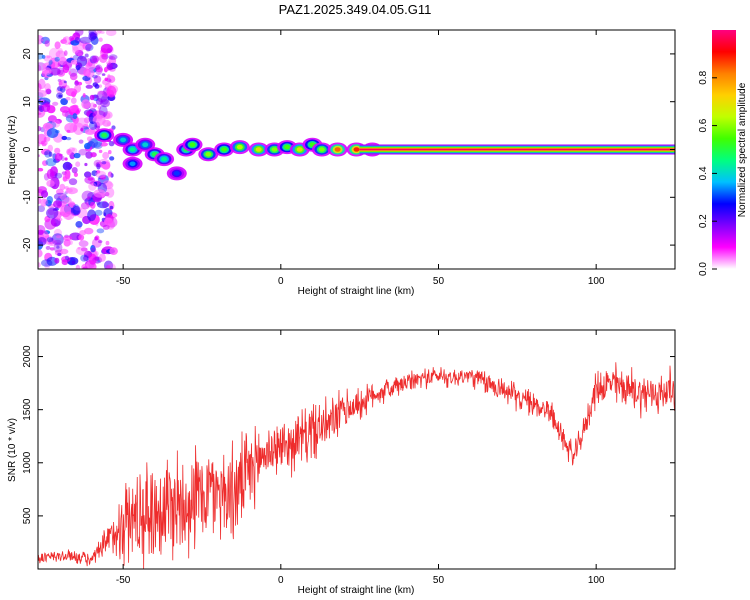  I want to click on colorbar-tick-label: 0.4, so click(703, 173).